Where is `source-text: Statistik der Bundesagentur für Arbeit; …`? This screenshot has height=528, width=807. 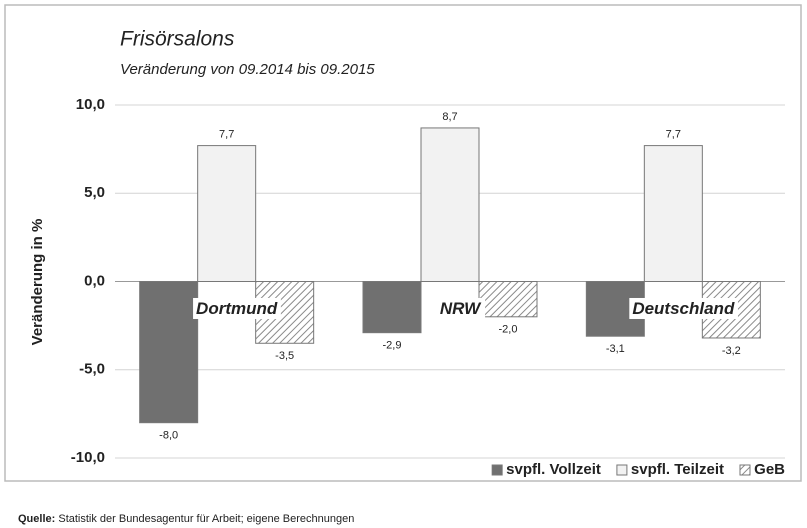 source-text: Statistik der Bundesagentur für Arbeit; … is located at coordinates (206, 519).